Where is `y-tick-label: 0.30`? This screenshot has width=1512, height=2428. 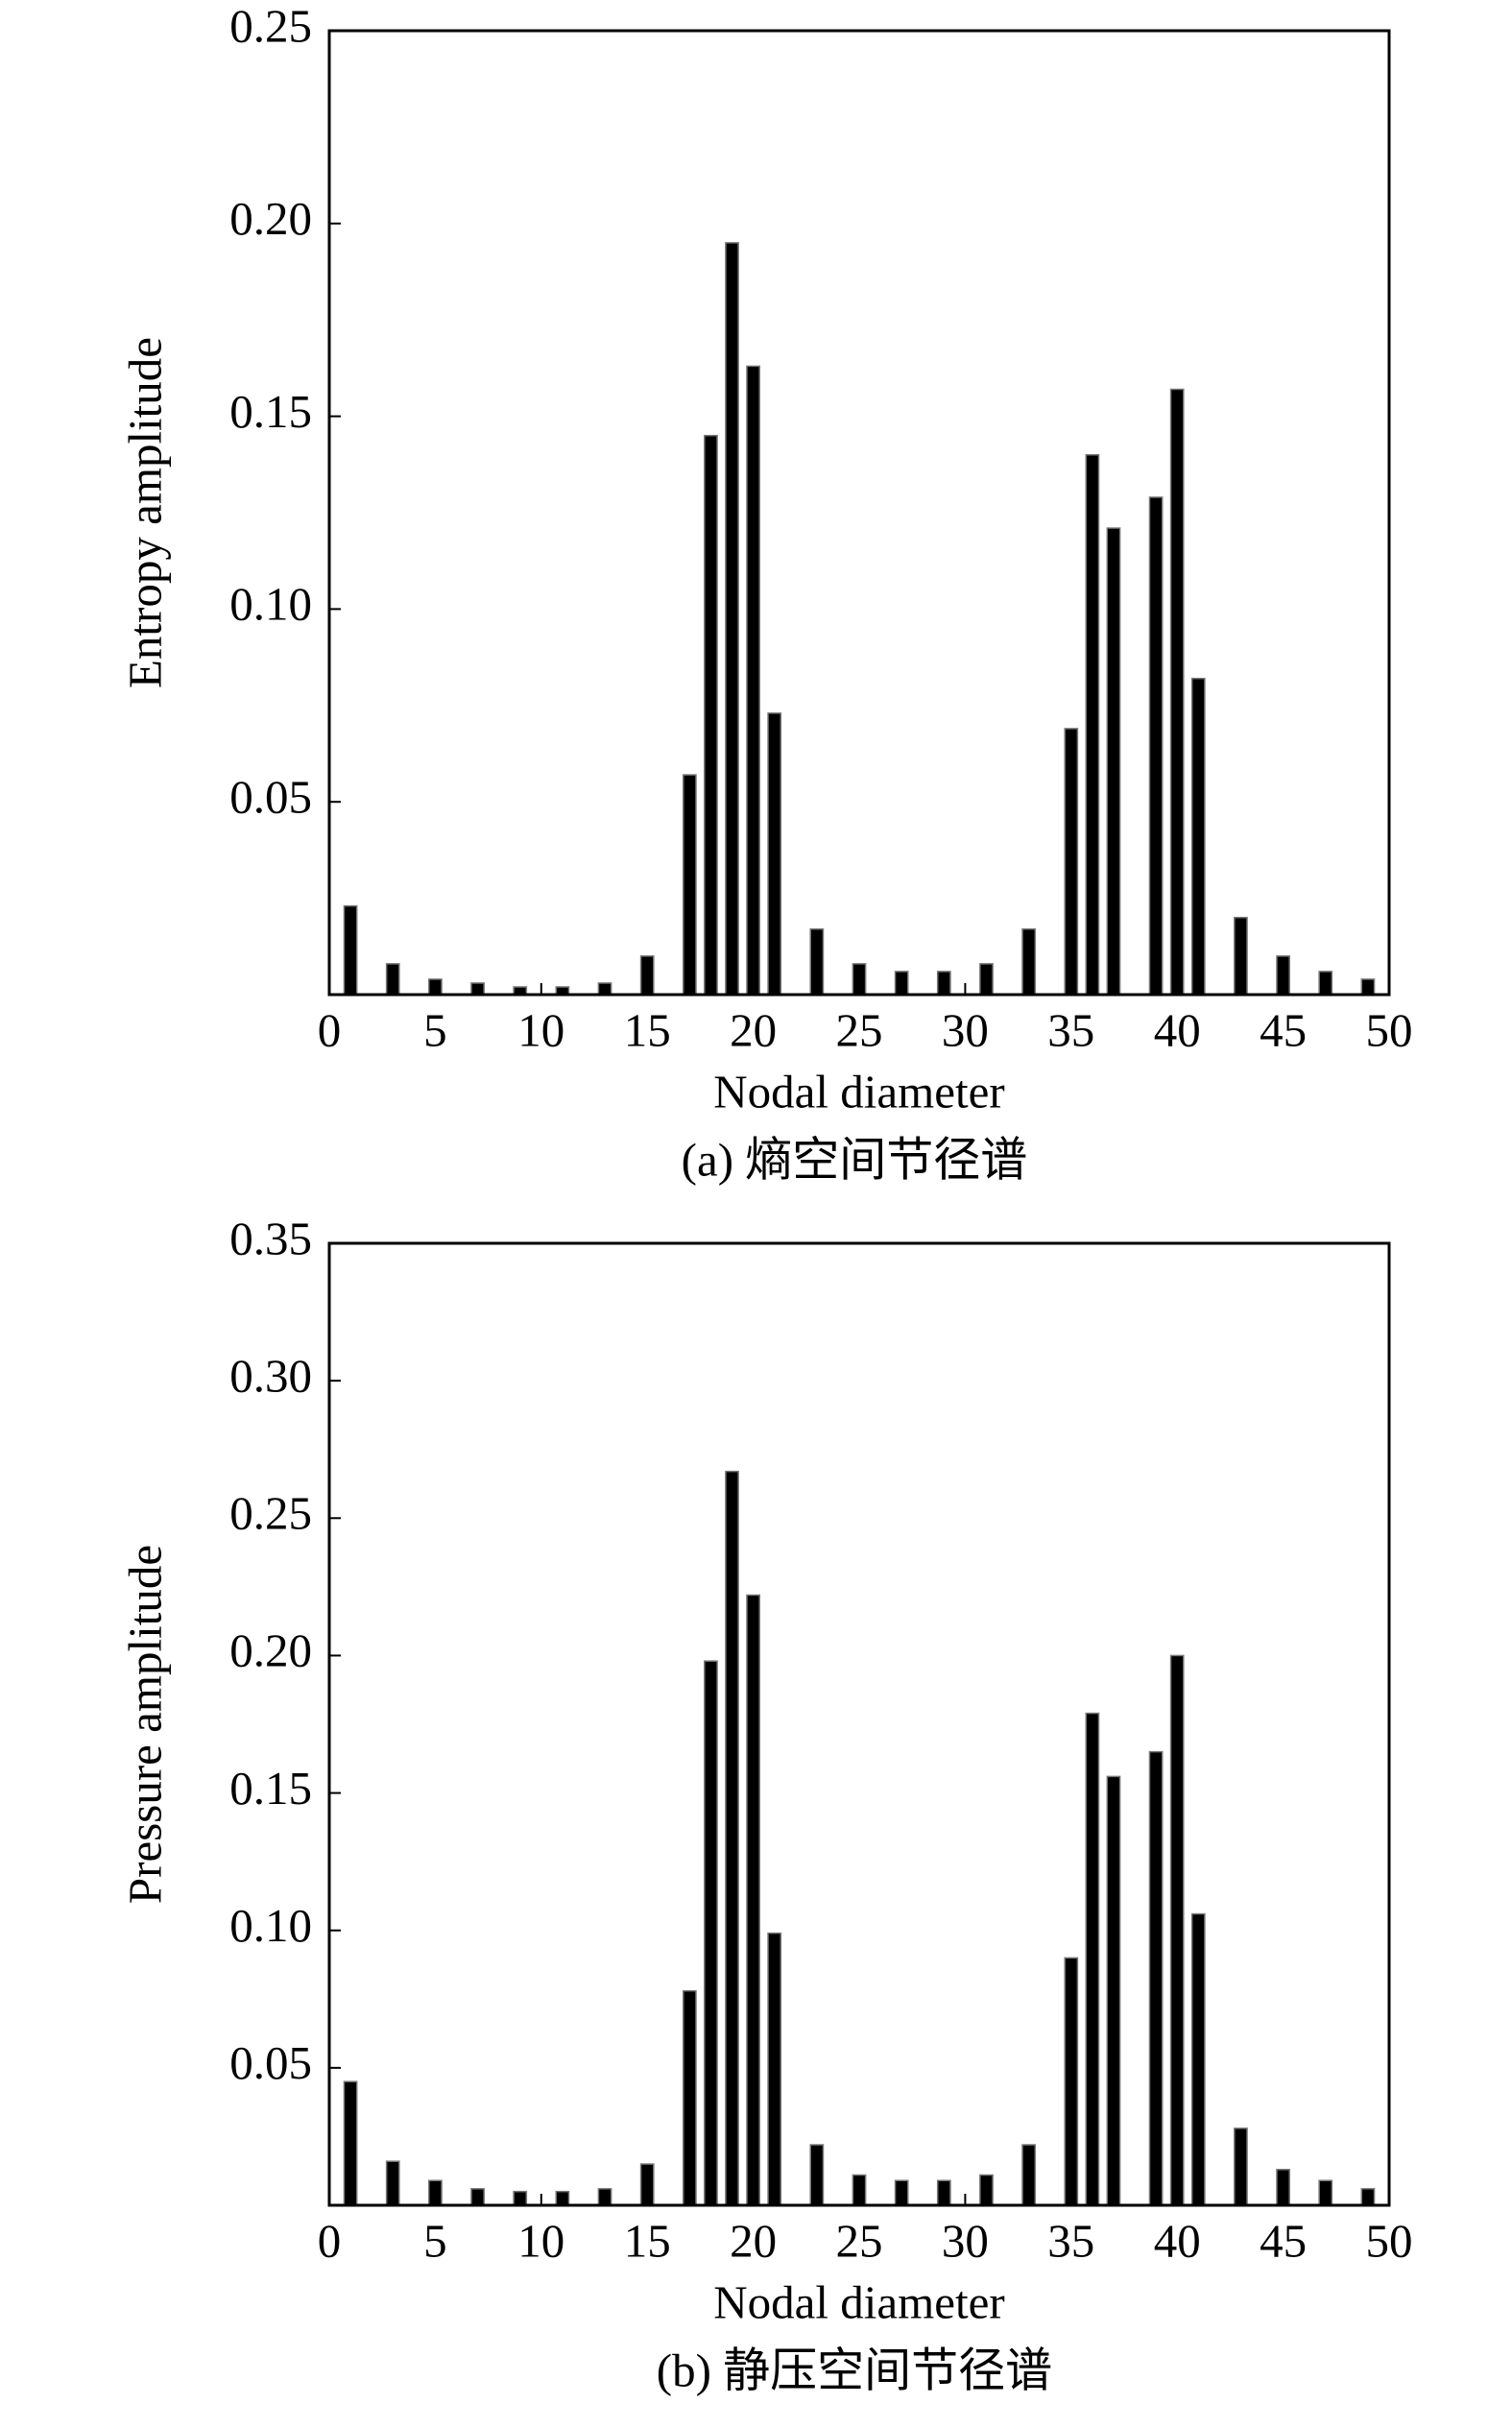
y-tick-label: 0.30 is located at coordinates (270, 1375).